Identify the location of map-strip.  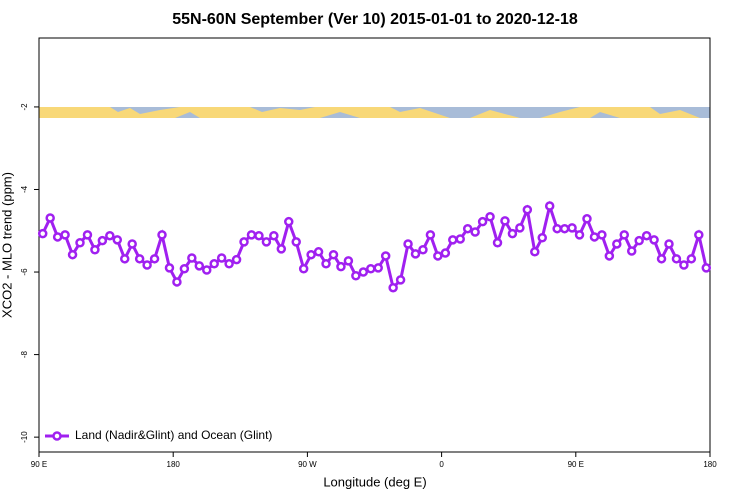
(374, 112).